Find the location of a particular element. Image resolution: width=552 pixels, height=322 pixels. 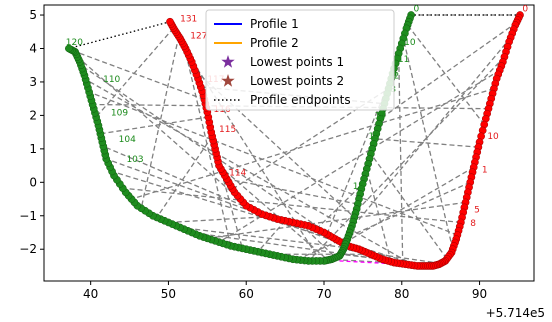

endpoint-line-end is located at coordinates (119, 35).